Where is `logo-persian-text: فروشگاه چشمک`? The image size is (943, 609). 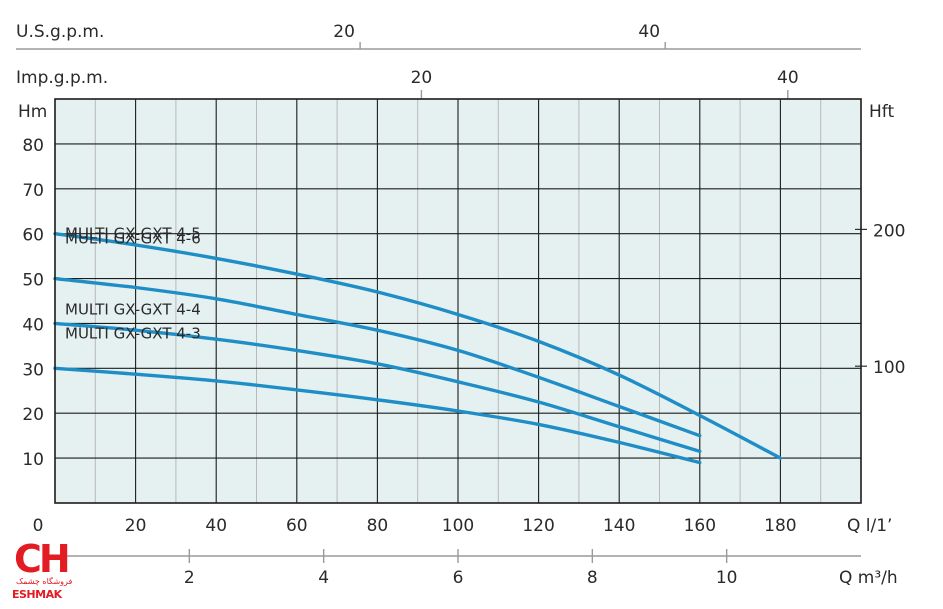 logo-persian-text: فروشگاه چشمک is located at coordinates (44, 581).